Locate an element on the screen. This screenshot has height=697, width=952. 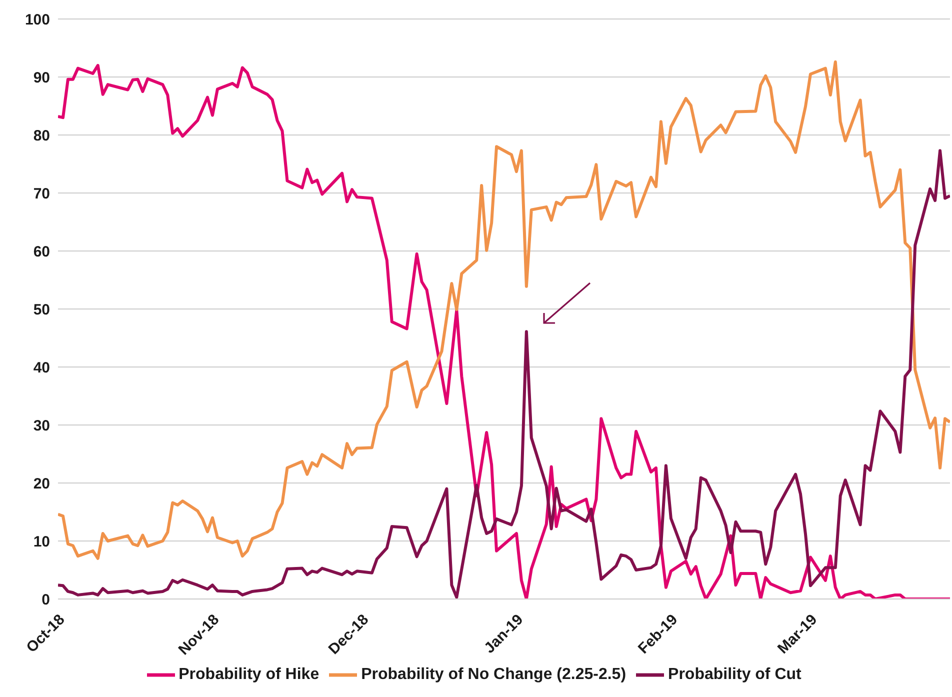
y-tick-label: 70 is located at coordinates (41, 193).